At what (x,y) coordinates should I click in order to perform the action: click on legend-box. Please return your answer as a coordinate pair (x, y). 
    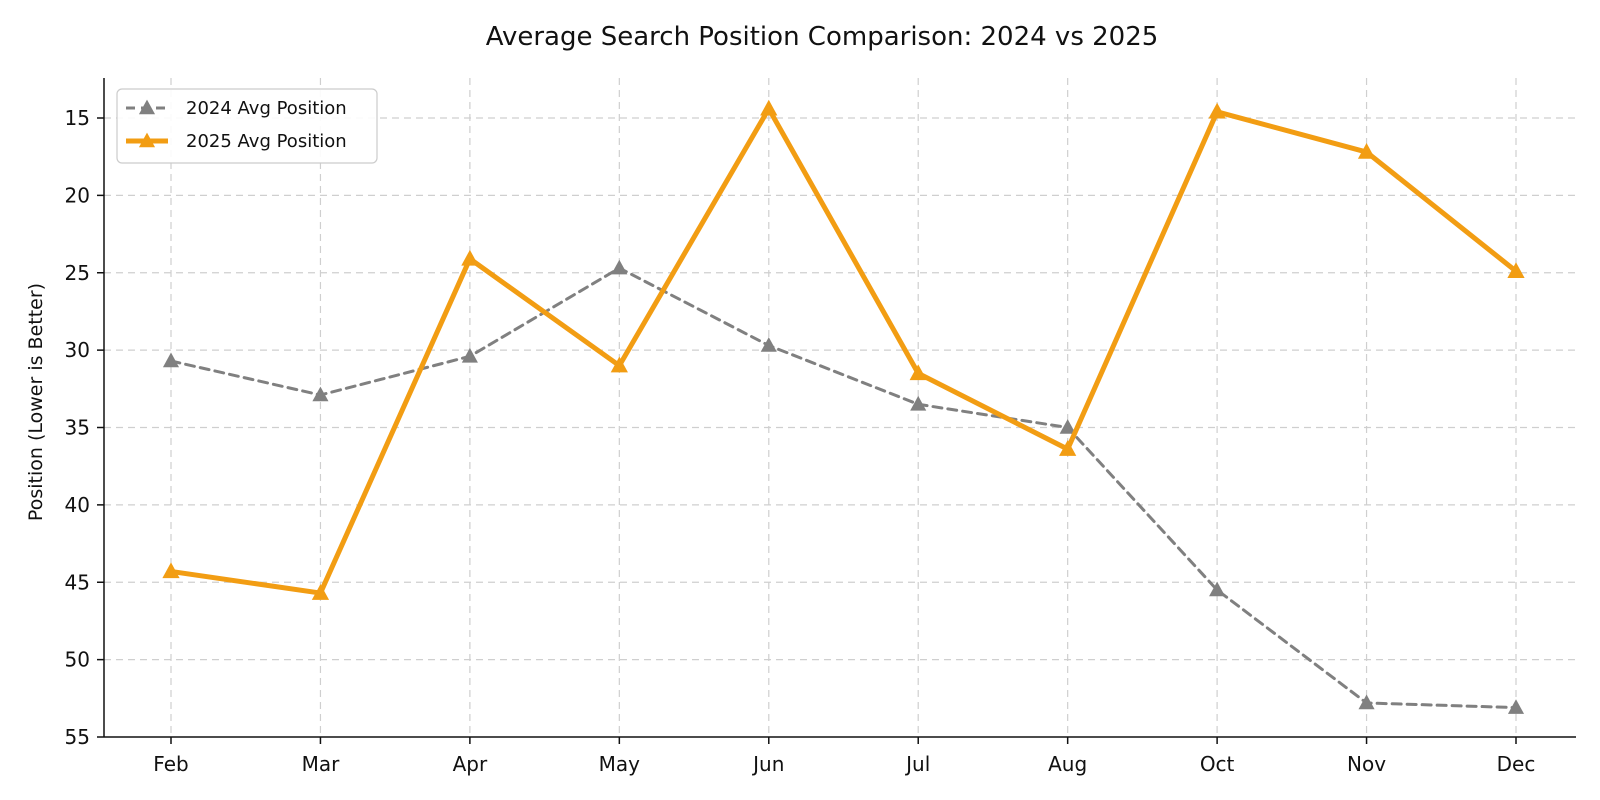
    Looking at the image, I should click on (247, 126).